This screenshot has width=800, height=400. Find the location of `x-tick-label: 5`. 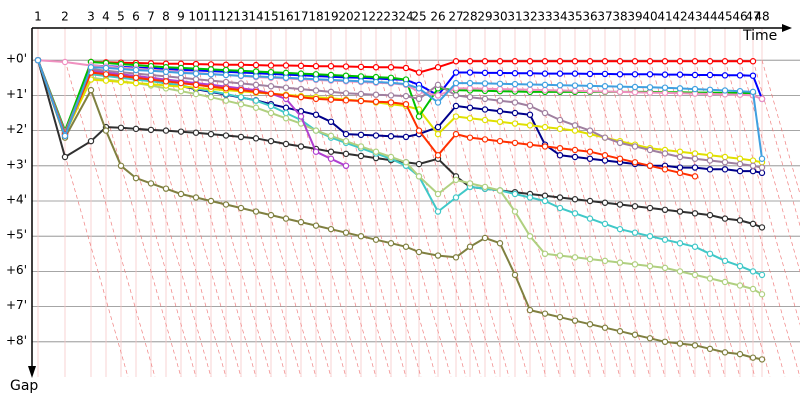

x-tick-label: 5 is located at coordinates (121, 17).